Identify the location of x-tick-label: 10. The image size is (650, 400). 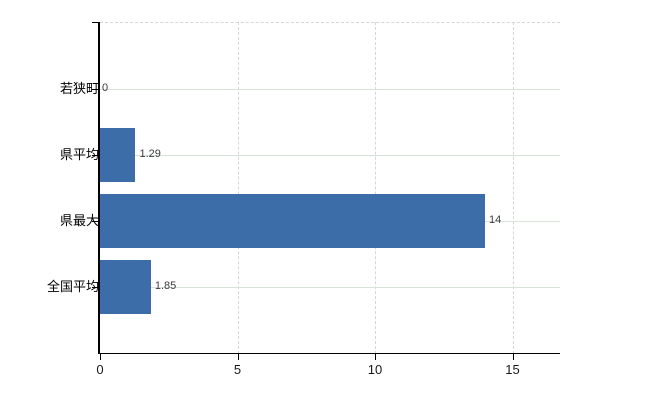
(375, 369).